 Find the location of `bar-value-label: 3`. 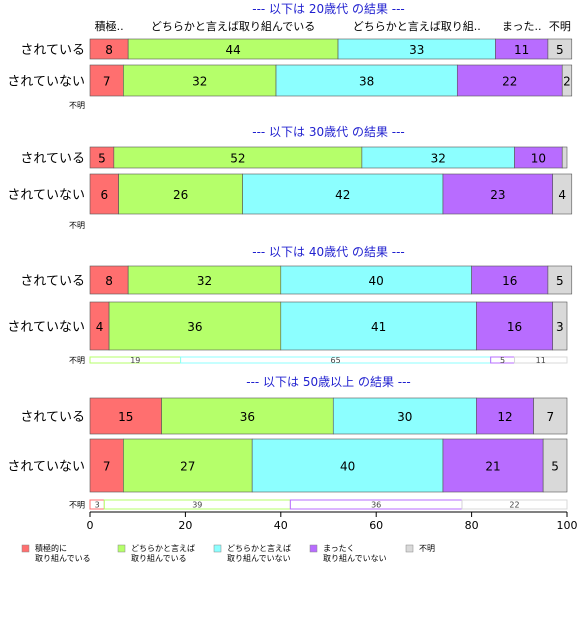

bar-value-label: 3 is located at coordinates (560, 327).